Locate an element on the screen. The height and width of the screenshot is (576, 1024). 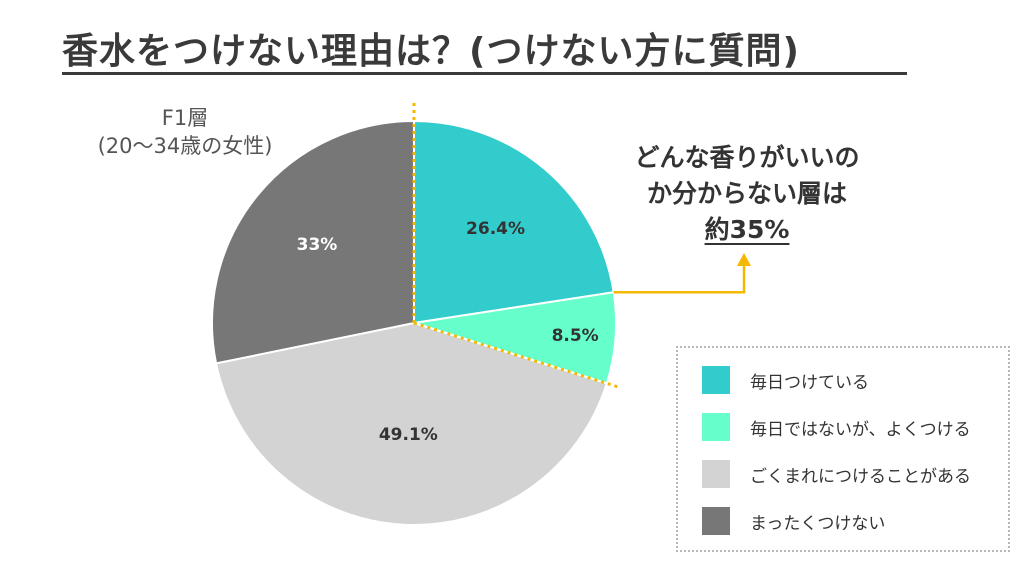
slice-data-label: 26.4% is located at coordinates (495, 229).